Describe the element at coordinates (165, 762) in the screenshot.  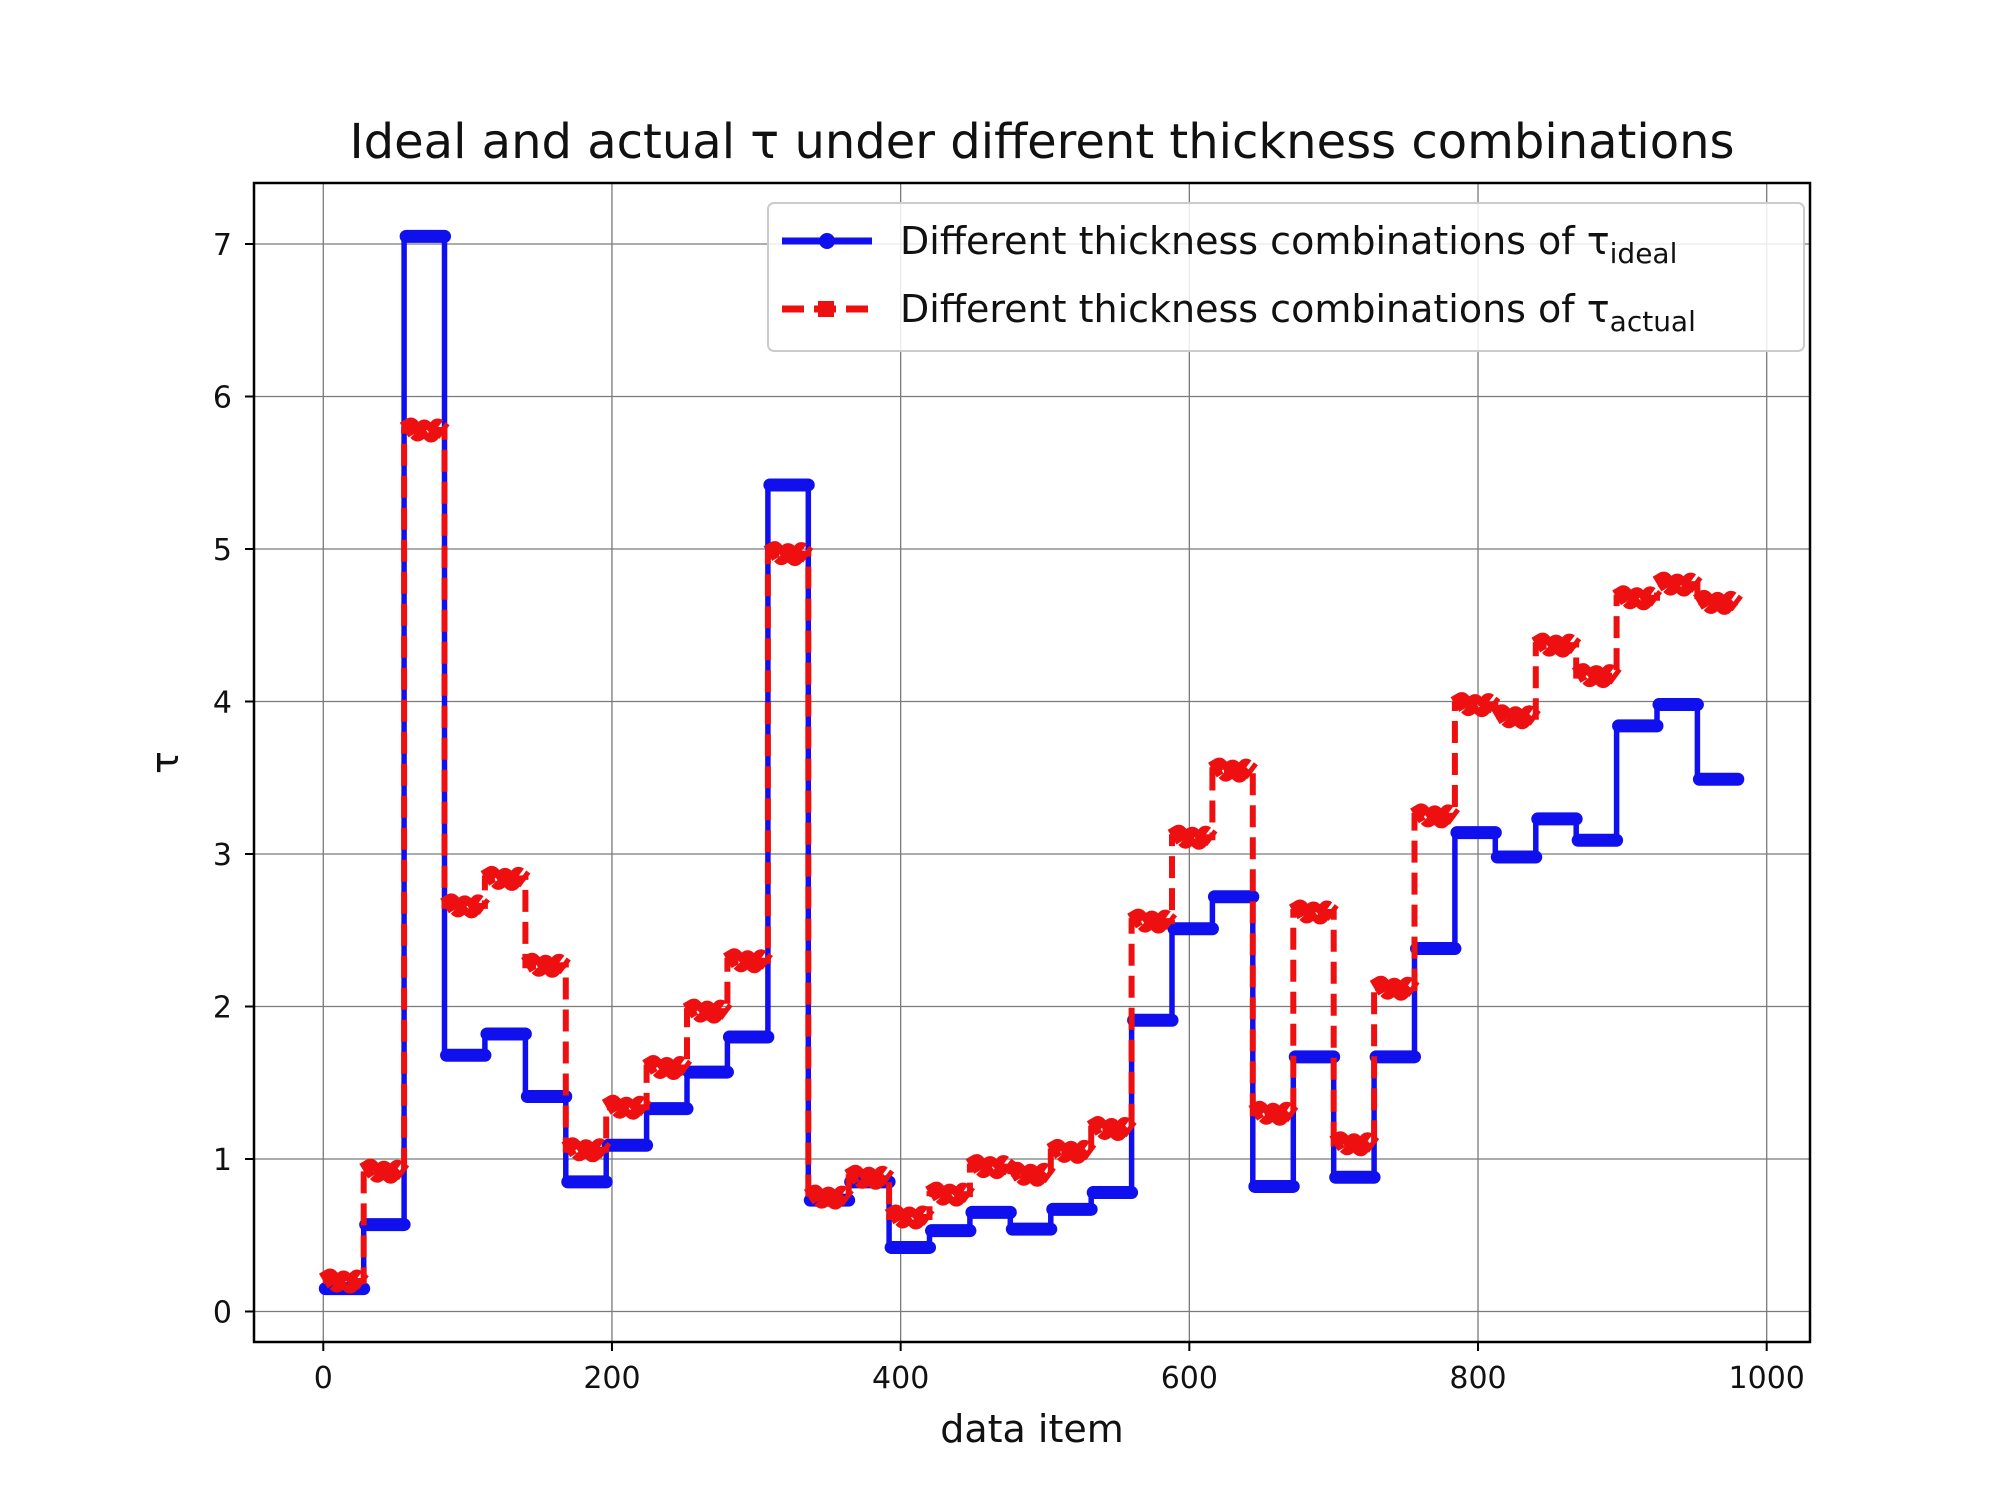
I see `y-axis-label: τ` at that location.